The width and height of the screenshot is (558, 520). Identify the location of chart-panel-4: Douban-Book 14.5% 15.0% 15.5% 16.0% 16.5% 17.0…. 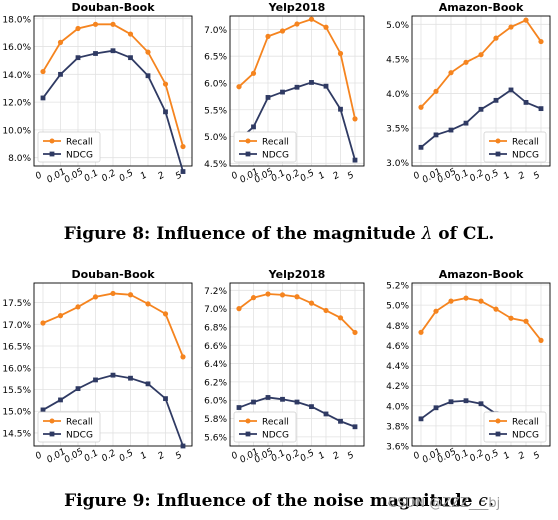
(97, 367).